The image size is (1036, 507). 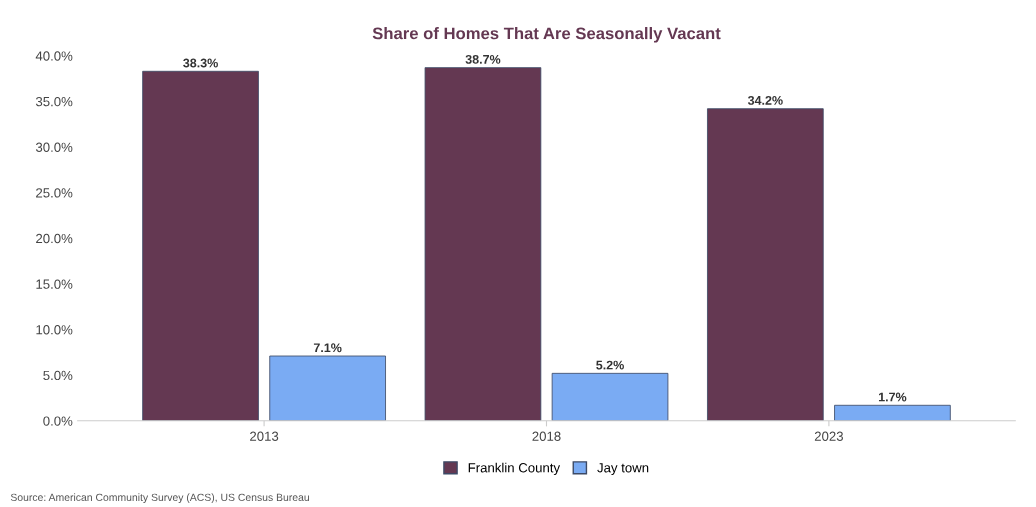 What do you see at coordinates (483, 59) in the screenshot?
I see `data-label: 38.7%` at bounding box center [483, 59].